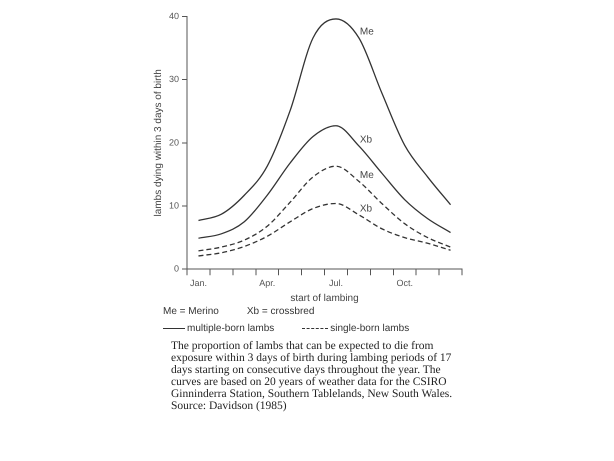  I want to click on y-tick-label: 10, so click(174, 205).